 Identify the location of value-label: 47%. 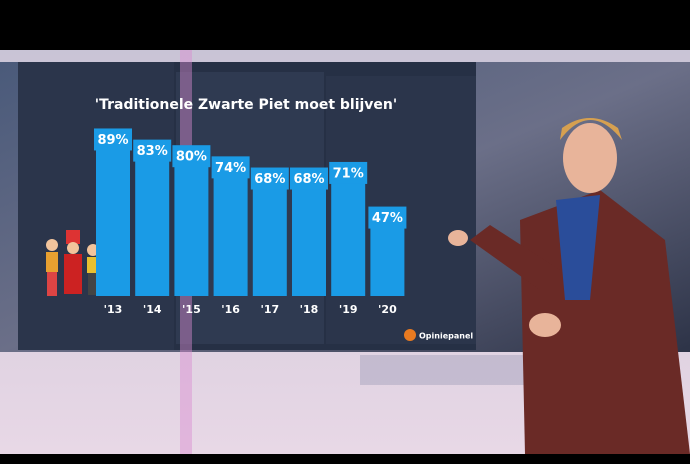
(387, 218).